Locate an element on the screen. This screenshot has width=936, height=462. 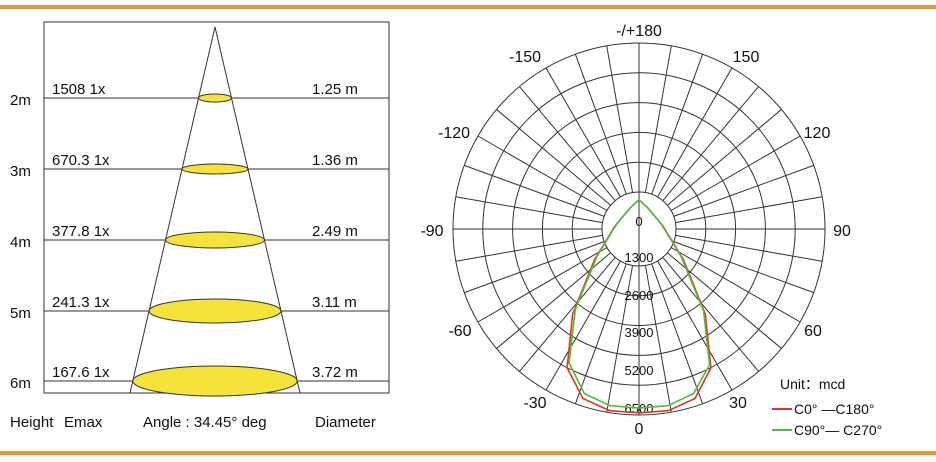
row-diameter-value: 3.11 m is located at coordinates (334, 302).